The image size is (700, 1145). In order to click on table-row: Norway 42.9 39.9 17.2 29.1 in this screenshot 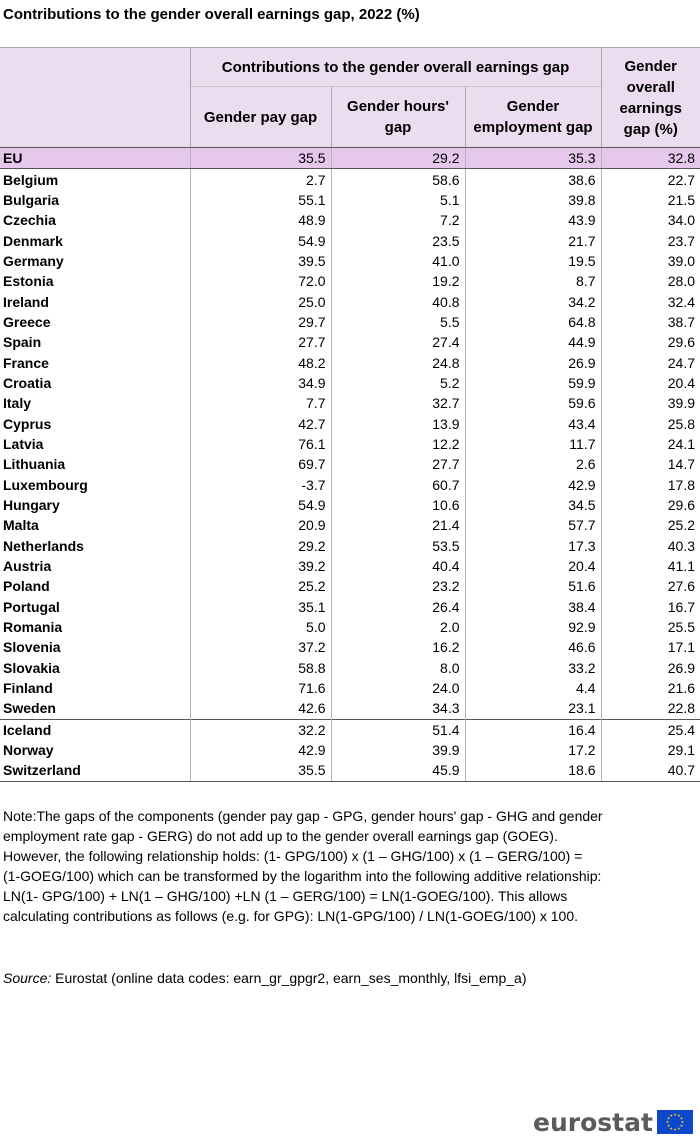, I will do `click(350, 750)`.